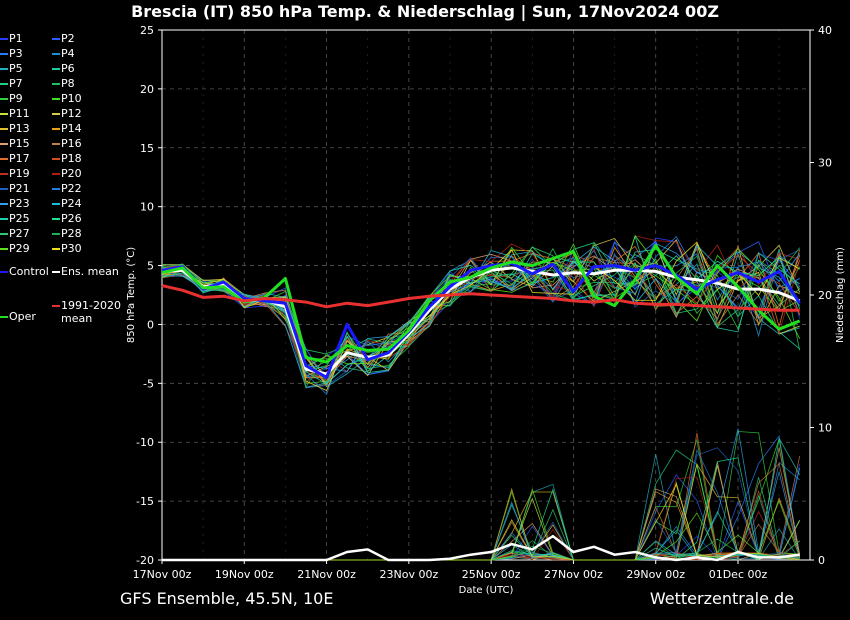 This screenshot has width=850, height=620. What do you see at coordinates (16, 98) in the screenshot?
I see `legend-label: P9` at bounding box center [16, 98].